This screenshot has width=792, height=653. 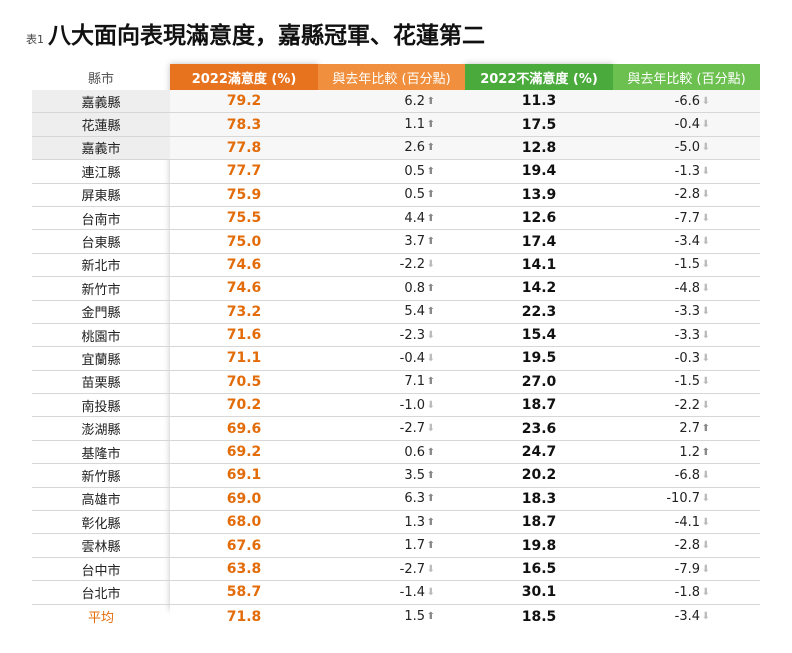 What do you see at coordinates (391, 124) in the screenshot?
I see `sat-change-cell: 1.1 ⬆` at bounding box center [391, 124].